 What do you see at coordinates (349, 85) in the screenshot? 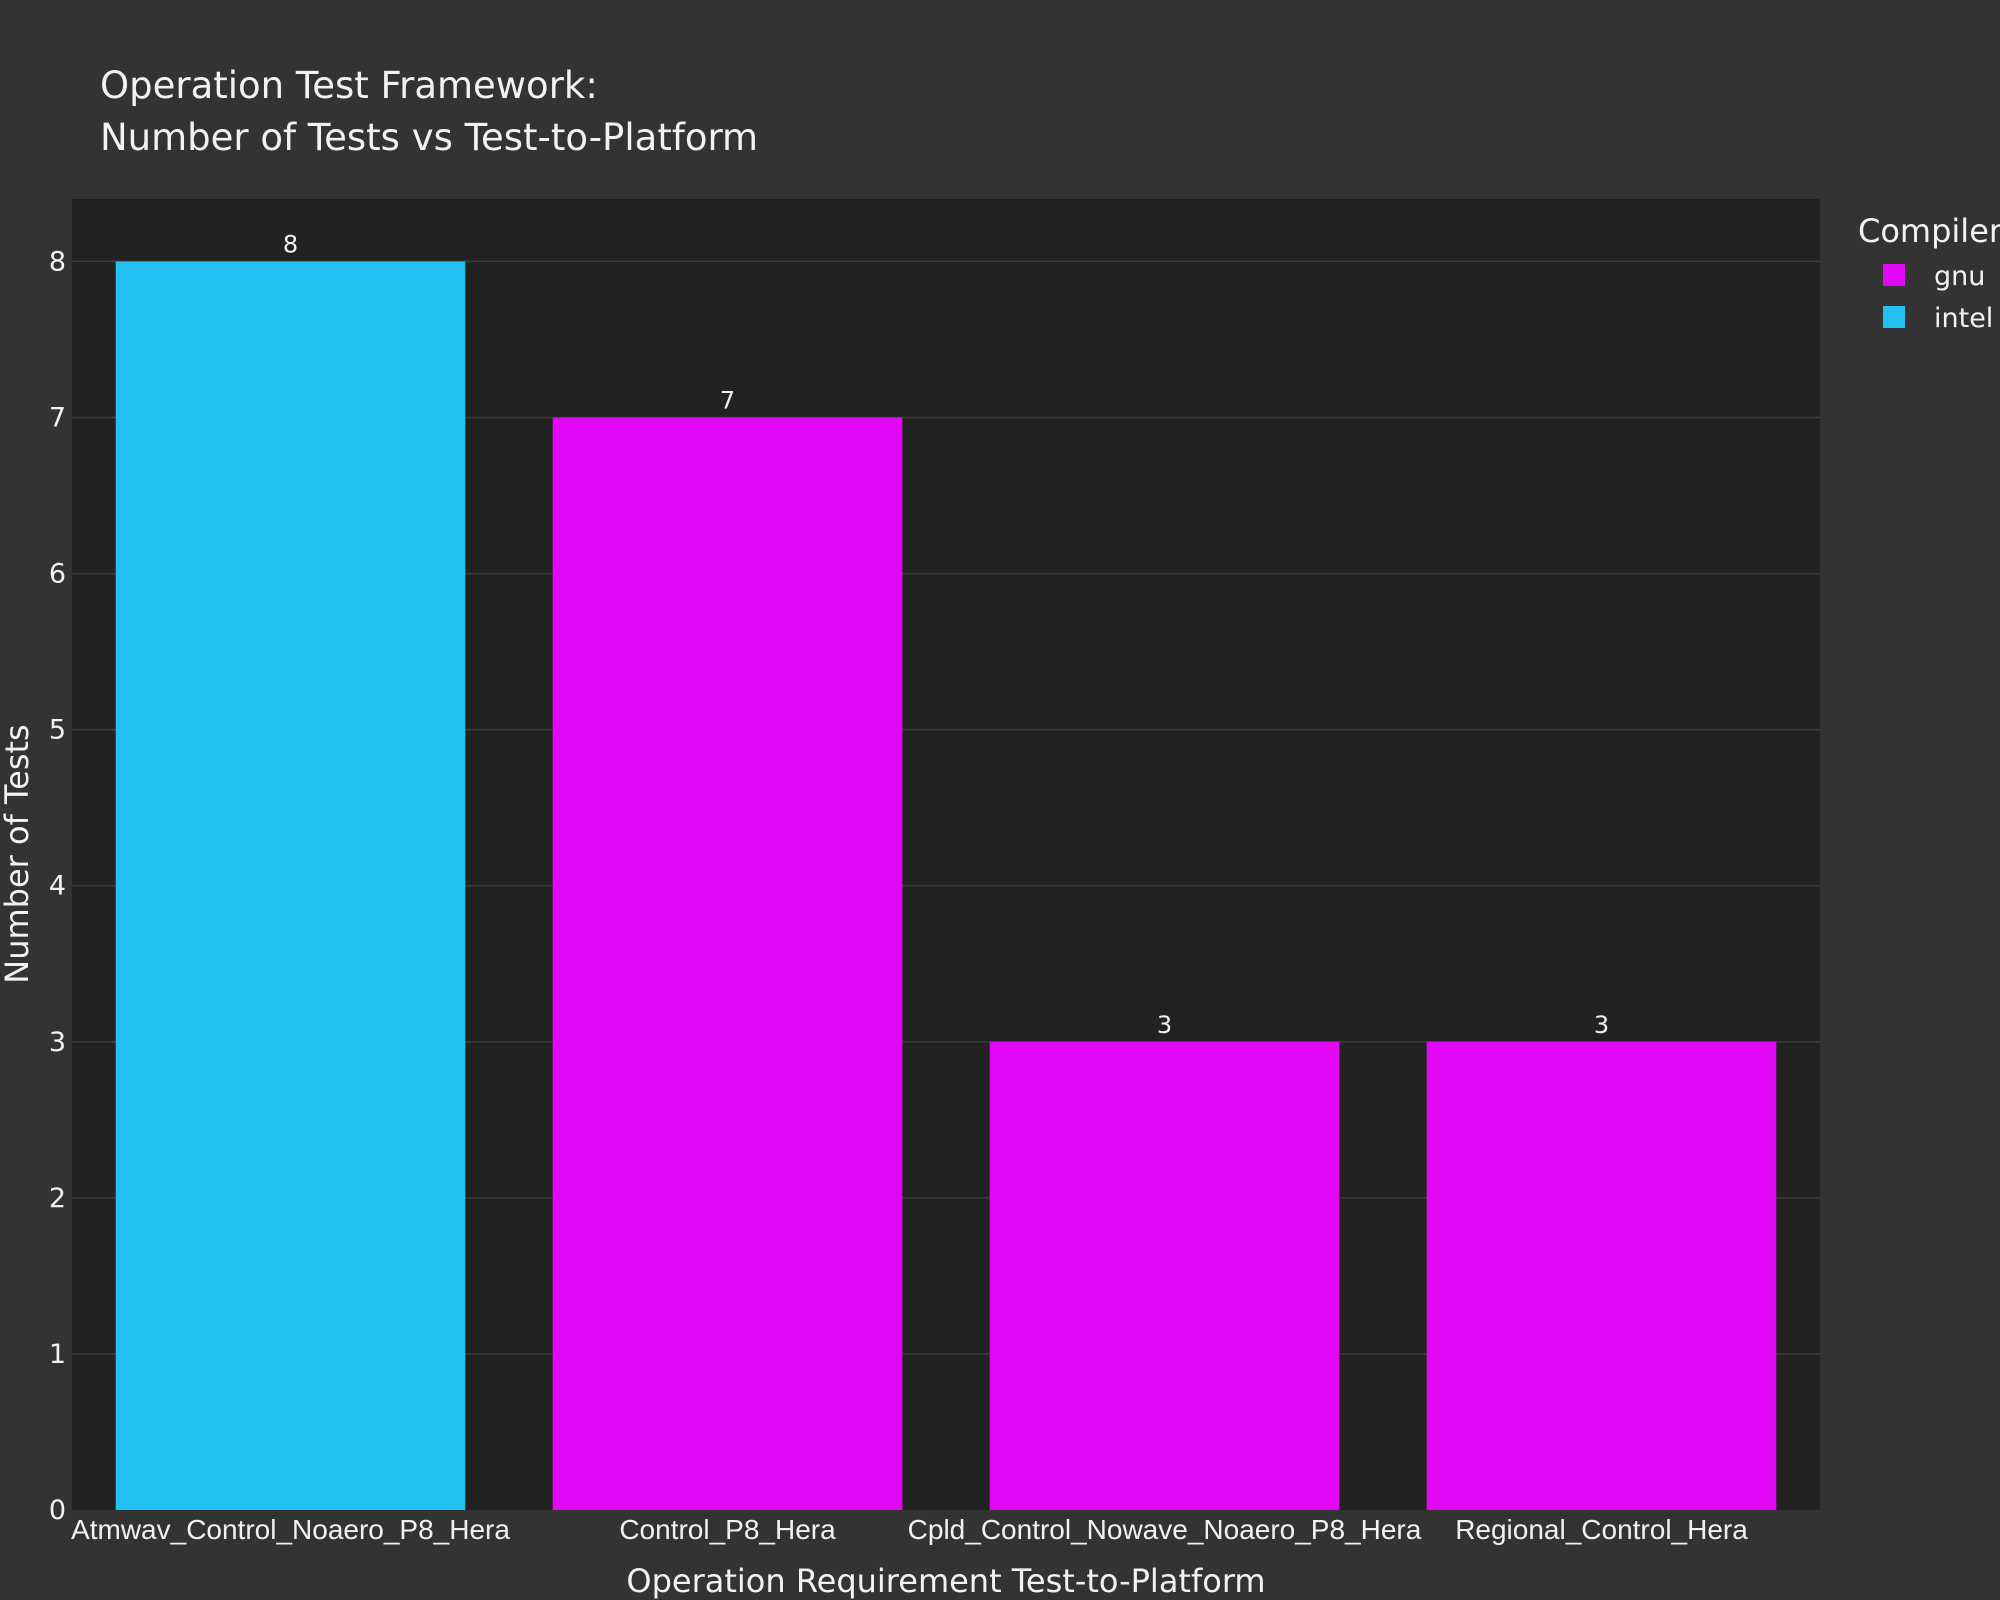
I see `chart-title-line-1: Operation Test Framework:` at bounding box center [349, 85].